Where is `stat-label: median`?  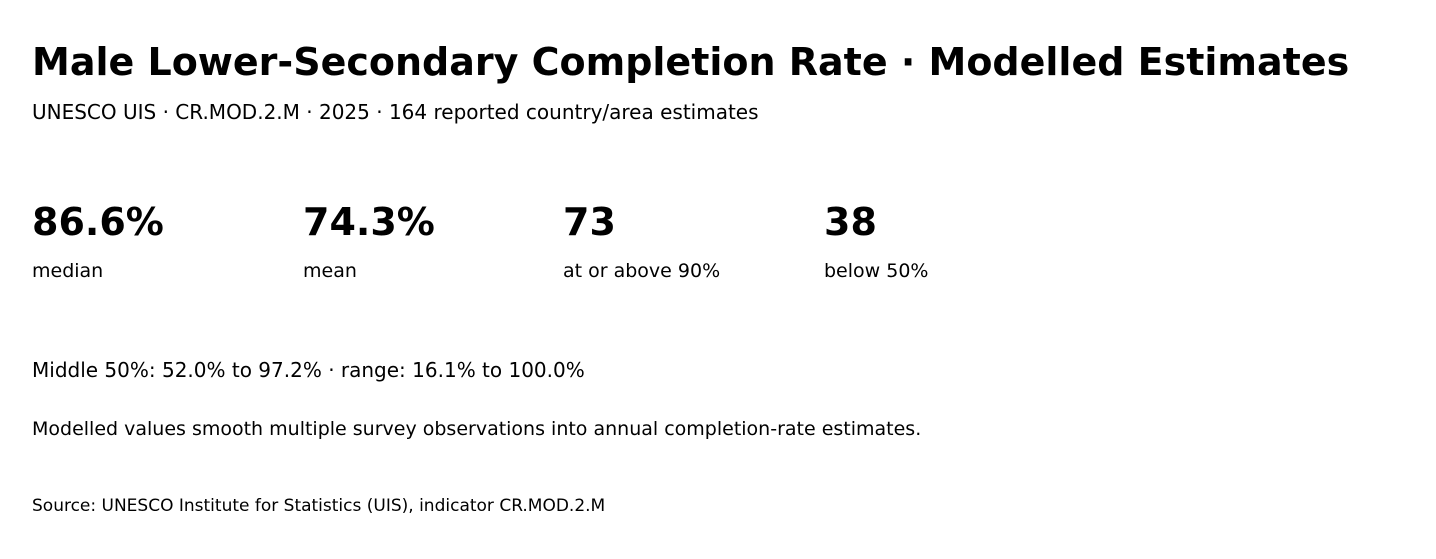
stat-label: median is located at coordinates (68, 271).